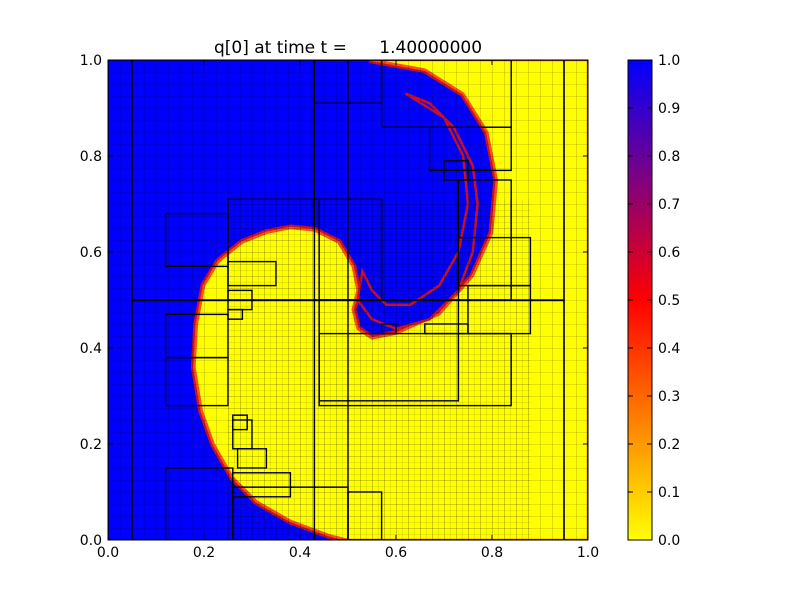 The height and width of the screenshot is (604, 800). I want to click on x-tick-label: 0.0, so click(108, 553).